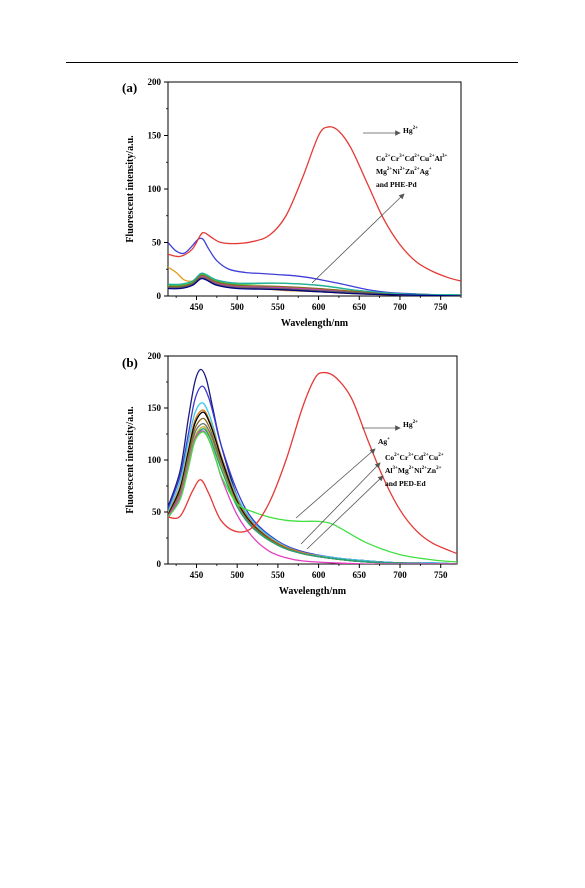 This screenshot has width=585, height=888. I want to click on header-rule, so click(292, 62).